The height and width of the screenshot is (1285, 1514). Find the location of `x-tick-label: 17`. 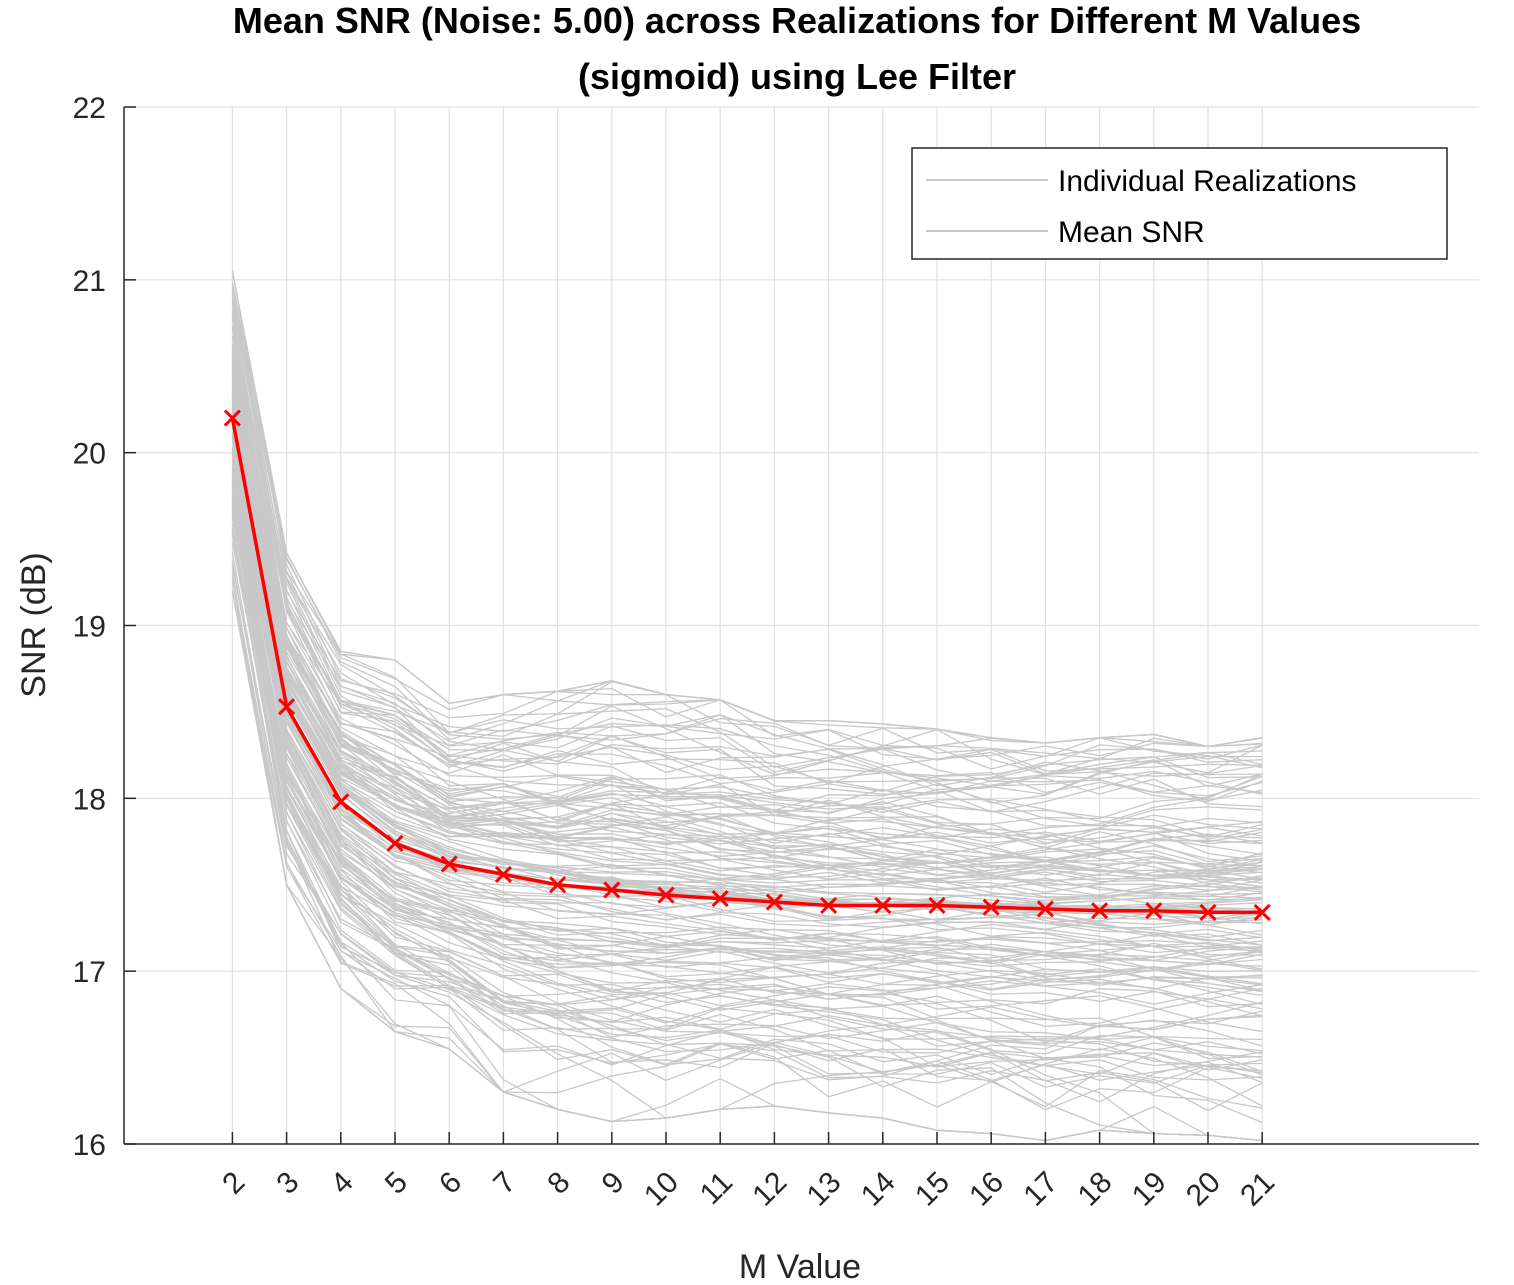

x-tick-label: 17 is located at coordinates (1040, 1189).